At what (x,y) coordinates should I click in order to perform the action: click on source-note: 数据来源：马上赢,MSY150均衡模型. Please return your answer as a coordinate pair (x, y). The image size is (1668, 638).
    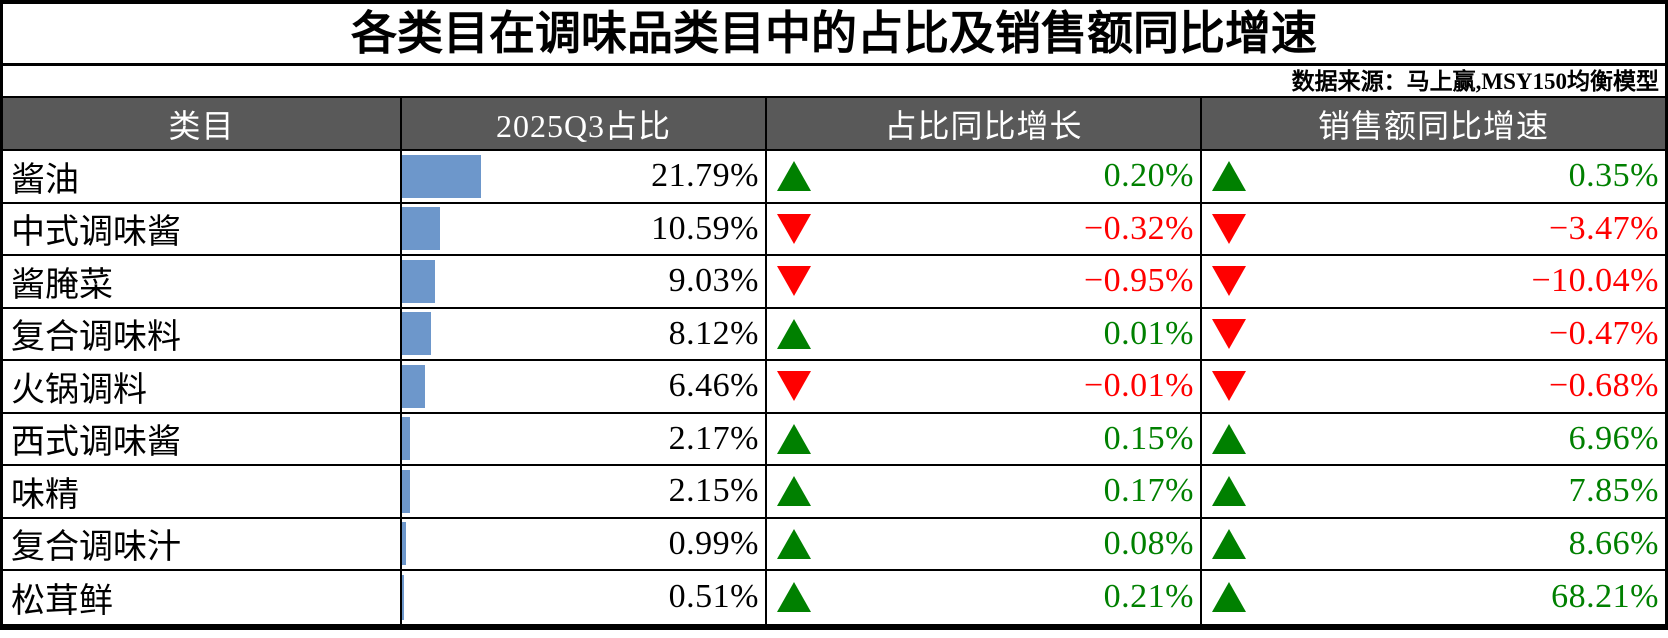
    Looking at the image, I should click on (834, 82).